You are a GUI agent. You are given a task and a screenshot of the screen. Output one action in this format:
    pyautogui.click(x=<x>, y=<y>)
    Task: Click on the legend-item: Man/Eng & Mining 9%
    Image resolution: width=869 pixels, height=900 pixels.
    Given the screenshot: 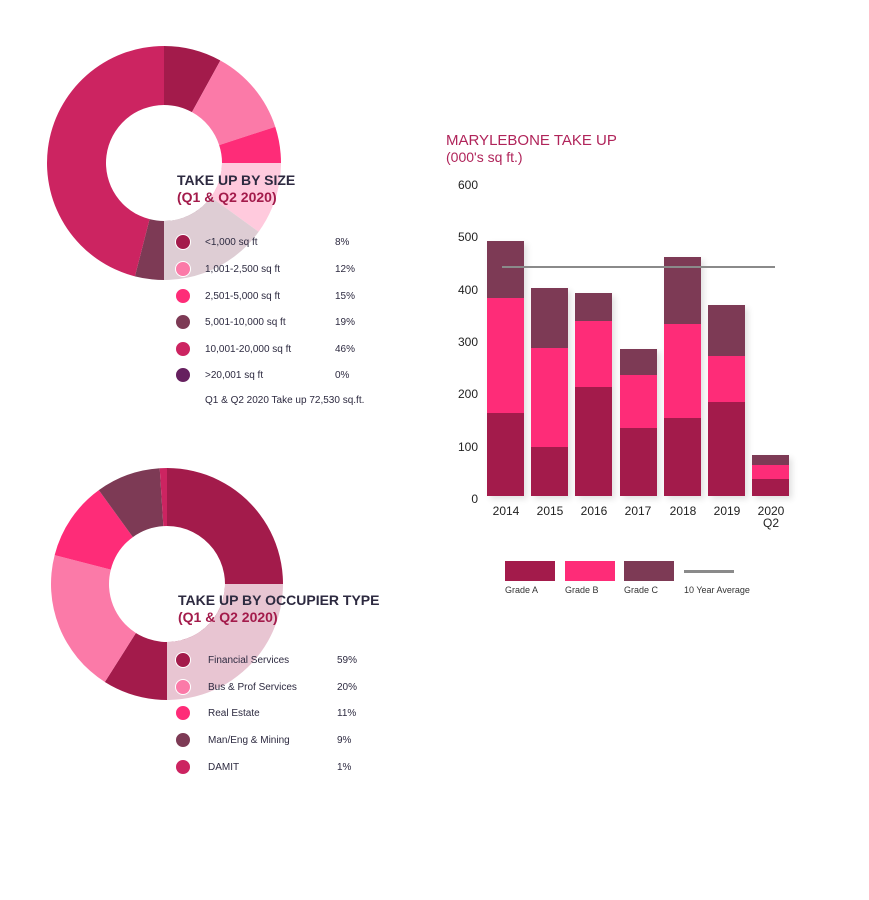 What is the action you would take?
    pyautogui.click(x=263, y=740)
    